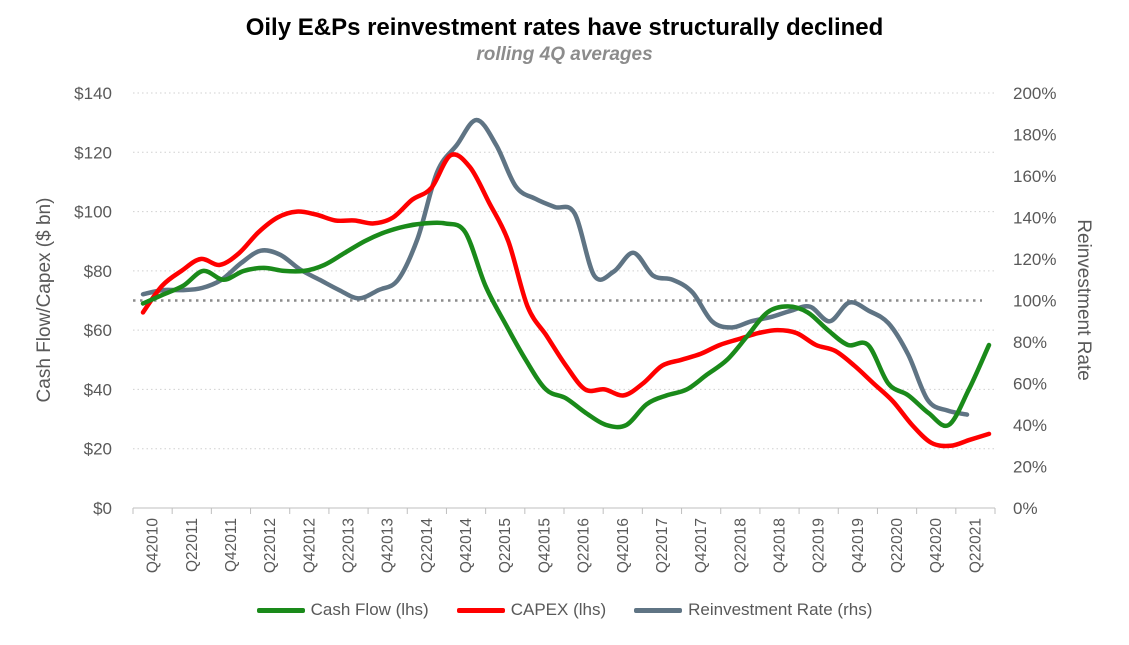  Describe the element at coordinates (480, 610) in the screenshot. I see `legend-swatch-capex` at that location.